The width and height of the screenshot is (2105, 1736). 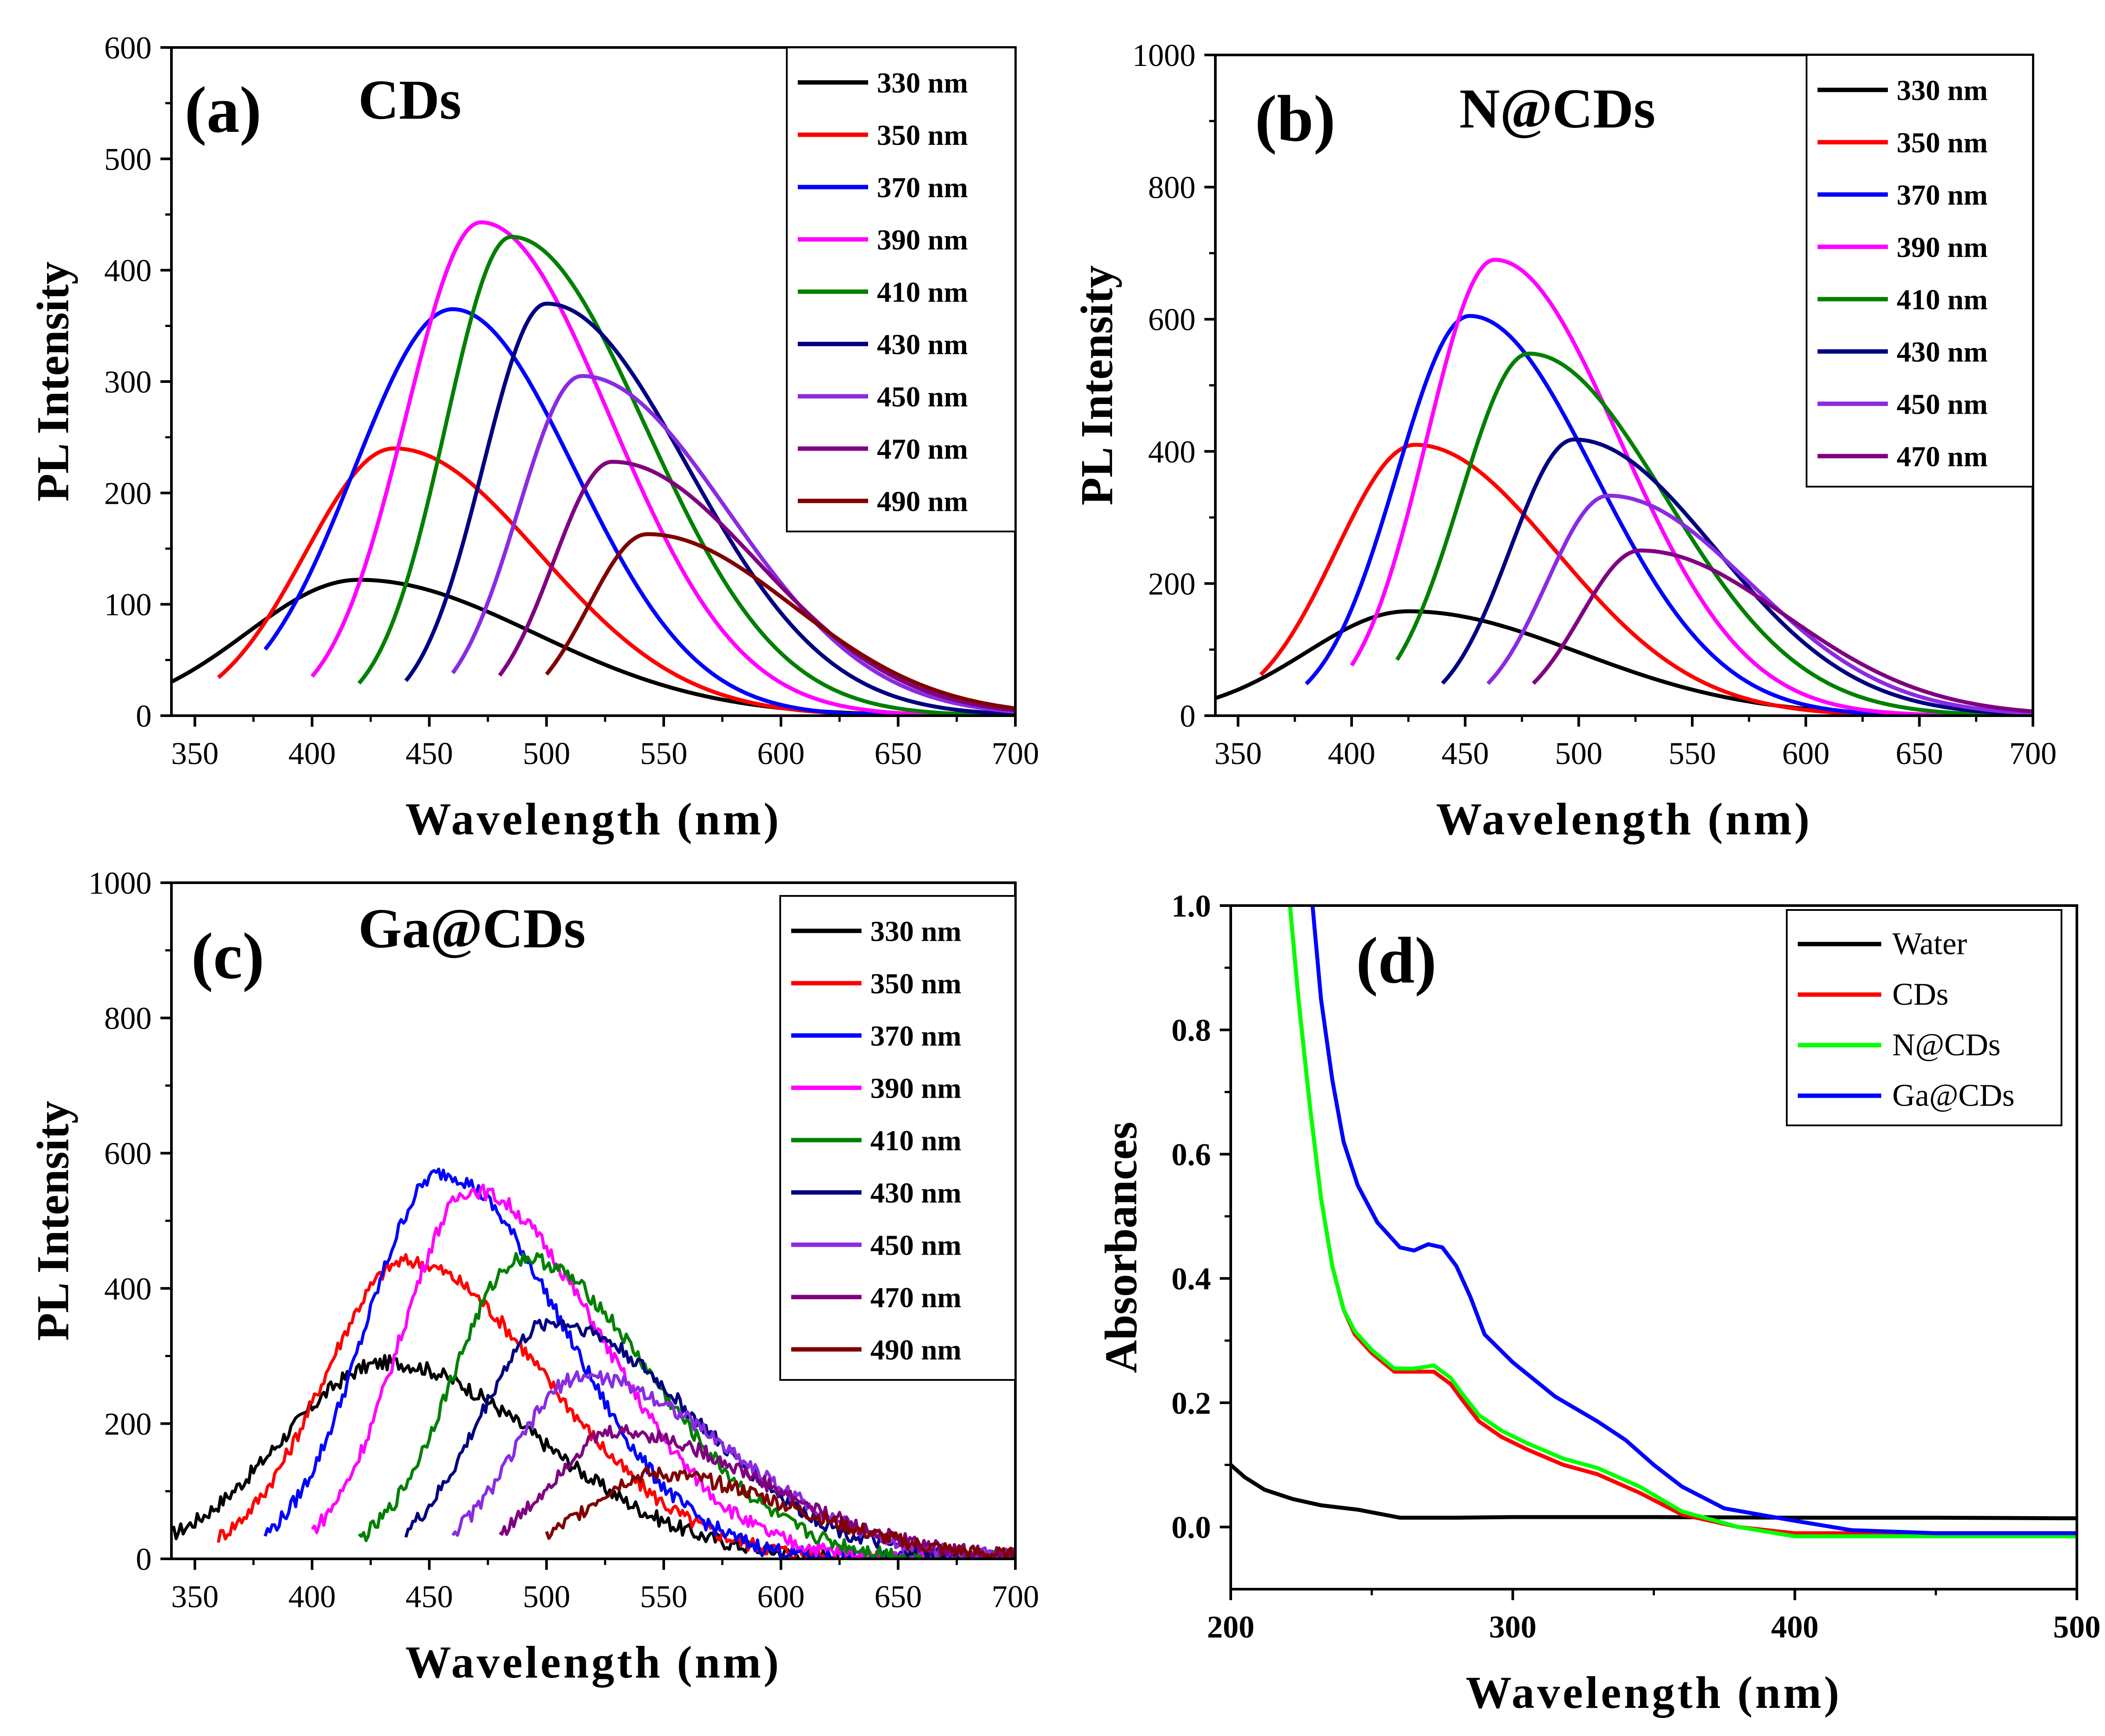 I want to click on panel-letter: (b), so click(x=1295, y=119).